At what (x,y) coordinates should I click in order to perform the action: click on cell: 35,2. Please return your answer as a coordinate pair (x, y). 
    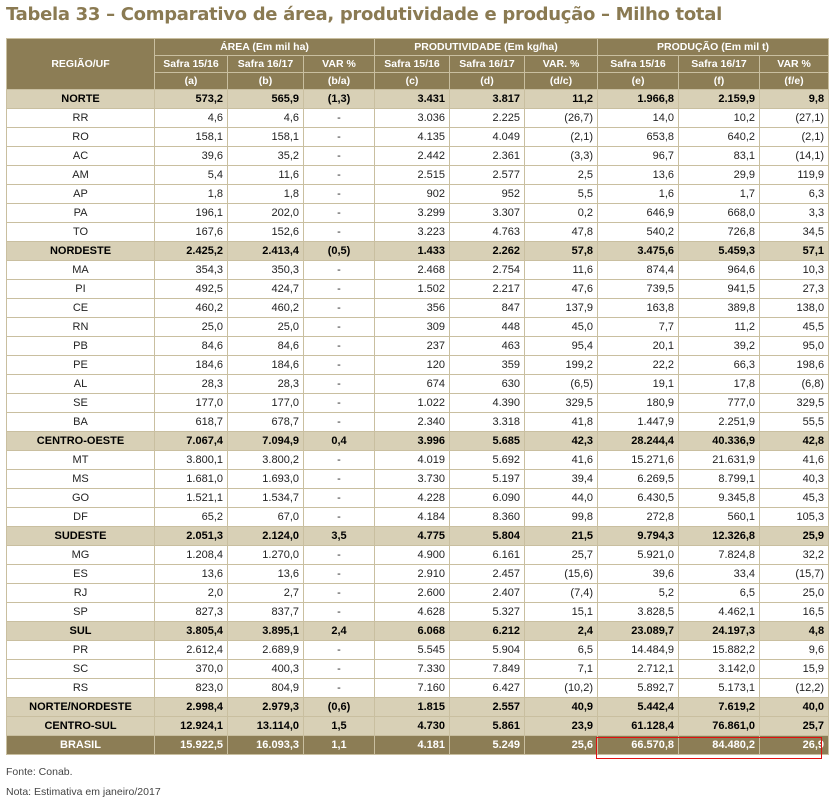
    Looking at the image, I should click on (265, 156).